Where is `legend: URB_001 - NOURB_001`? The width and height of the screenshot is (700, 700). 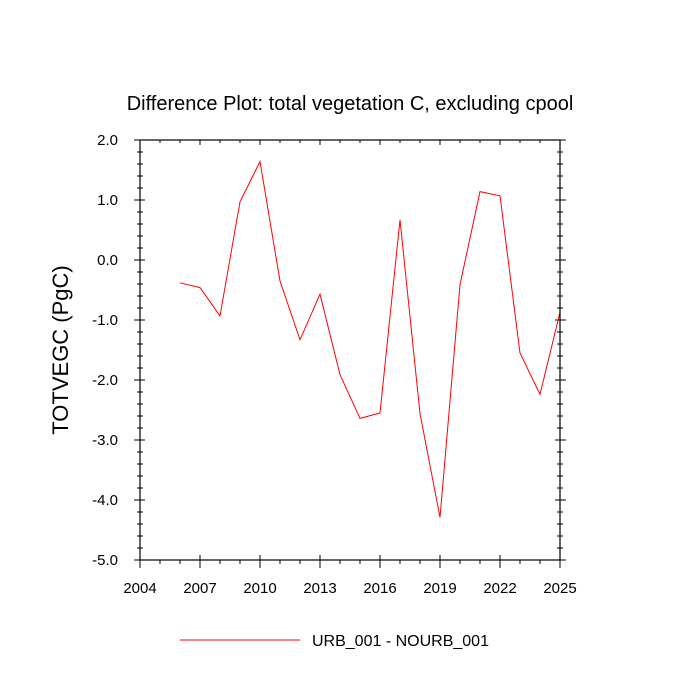
legend: URB_001 - NOURB_001 is located at coordinates (334, 641).